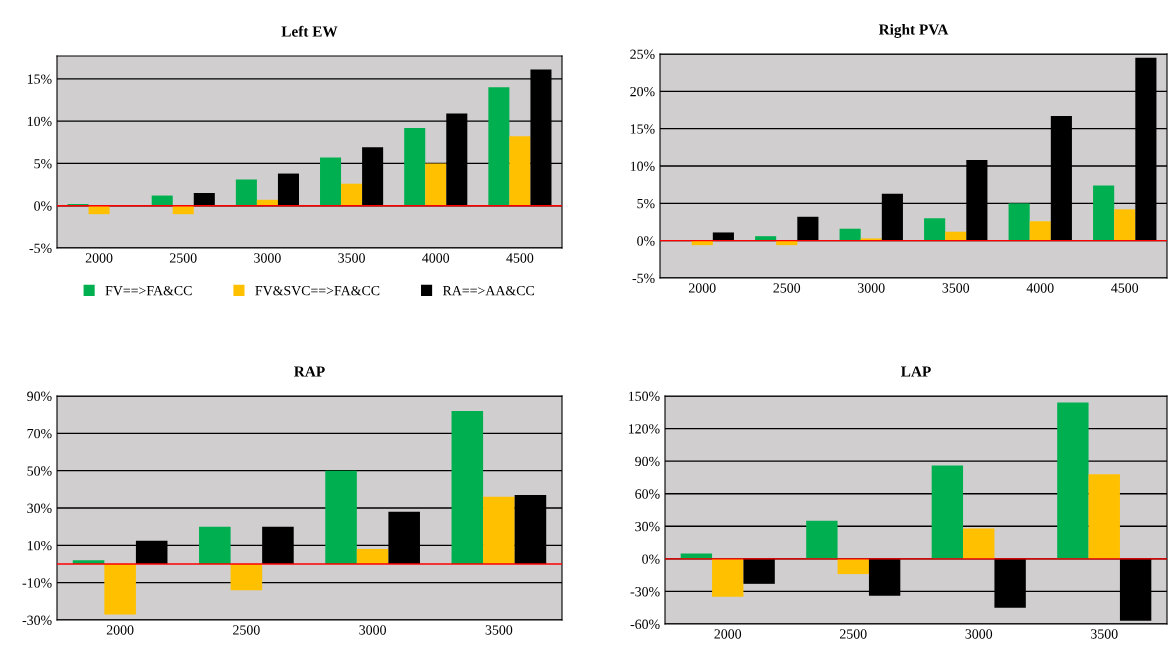  Describe the element at coordinates (645, 624) in the screenshot. I see `y-tick-label: -60%` at that location.